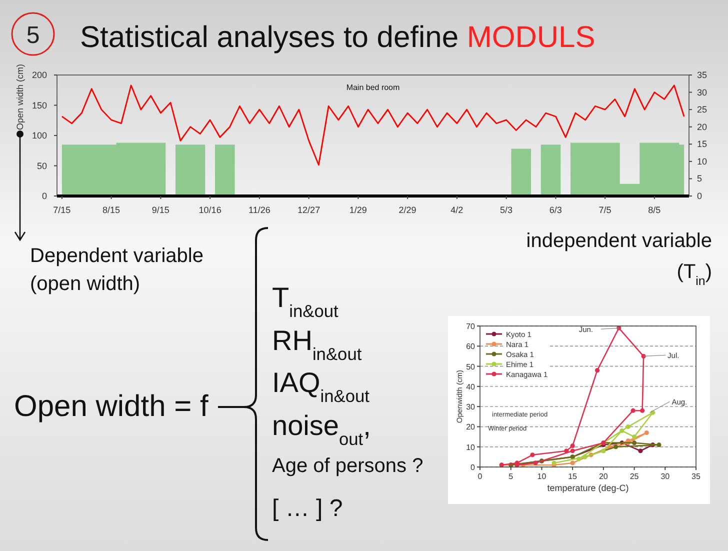  What do you see at coordinates (694, 274) in the screenshot?
I see `text: (T$_{in}$)` at bounding box center [694, 274].